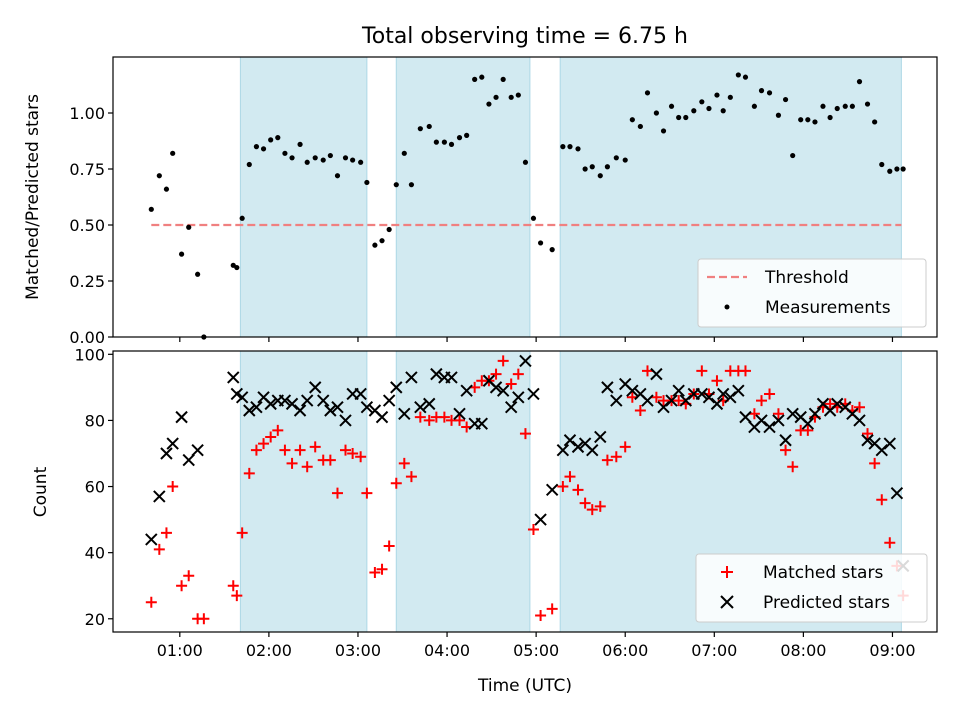  Describe the element at coordinates (892, 650) in the screenshot. I see `x-tick-label: 09:00` at that location.